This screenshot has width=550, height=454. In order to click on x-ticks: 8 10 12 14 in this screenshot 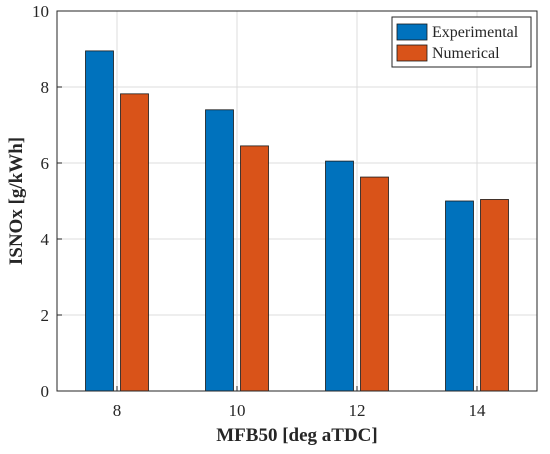, I will do `click(299, 403)`.